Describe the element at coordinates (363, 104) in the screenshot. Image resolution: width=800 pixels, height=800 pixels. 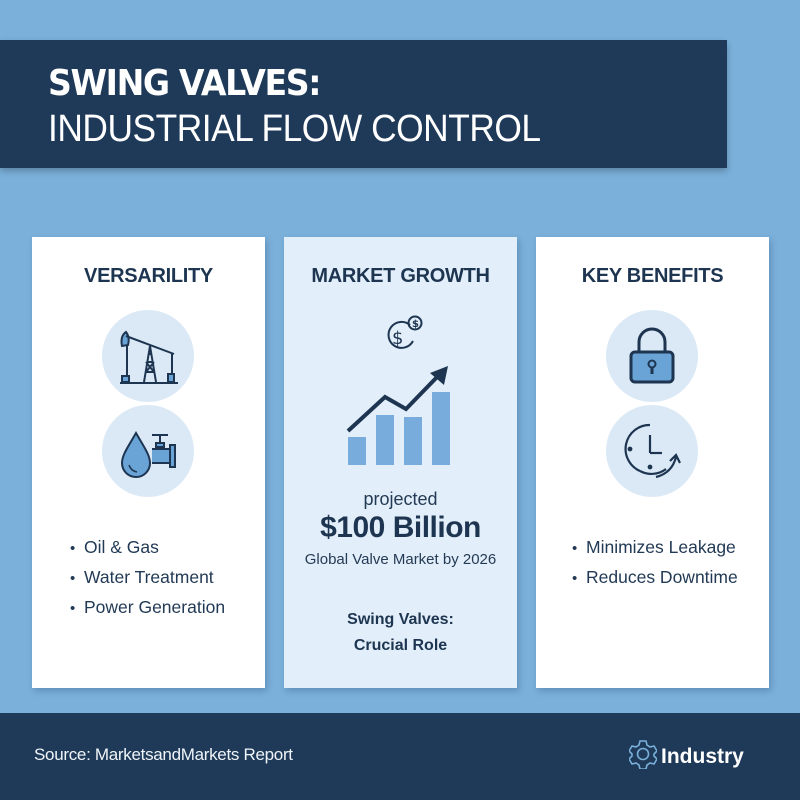
I see `title-banner: SWING VALVES: INDUSTRIAL FLOW CONTROL` at that location.